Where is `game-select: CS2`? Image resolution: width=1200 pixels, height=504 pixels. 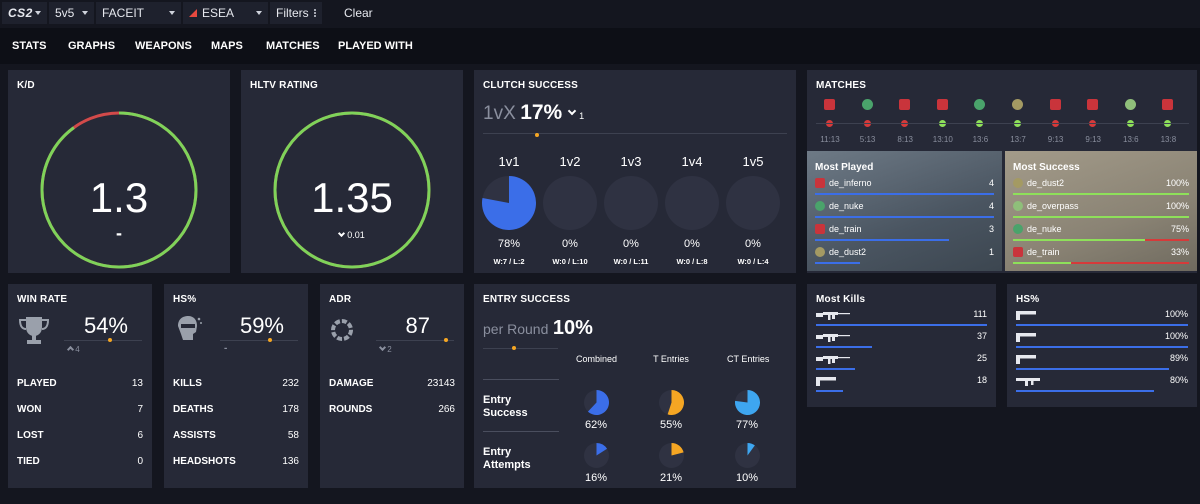
game-select: CS2 is located at coordinates (24, 13).